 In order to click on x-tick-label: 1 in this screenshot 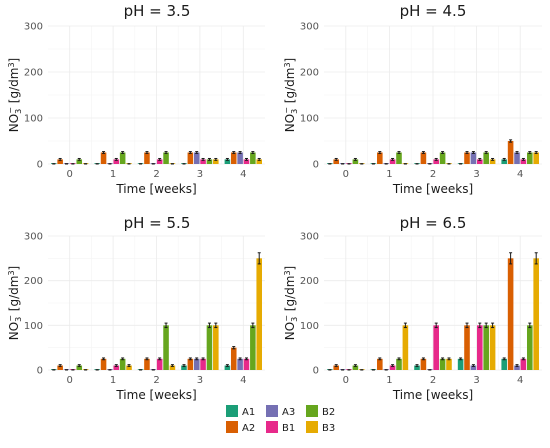, I will do `click(389, 380)`.